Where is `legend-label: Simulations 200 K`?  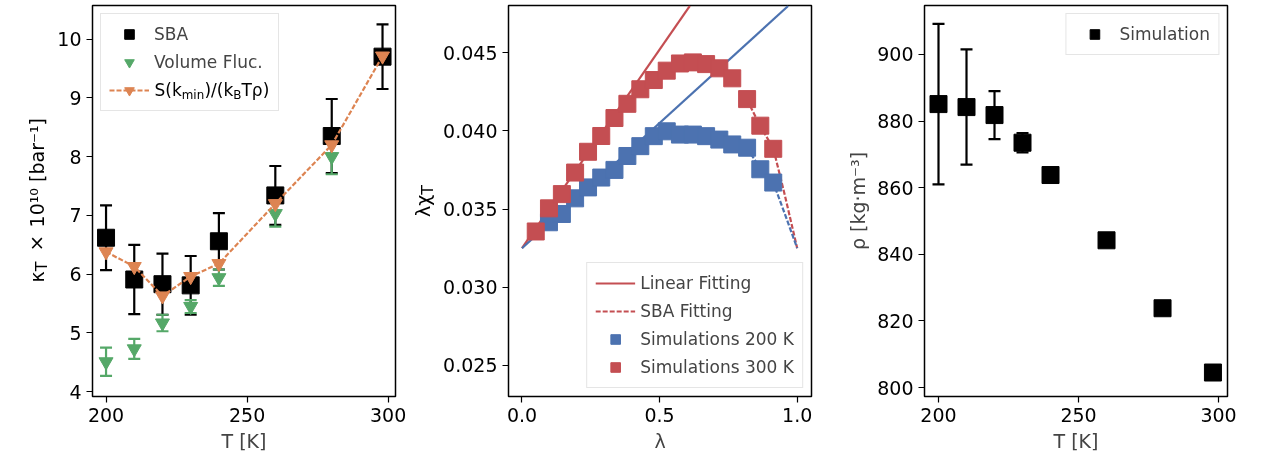
legend-label: Simulations 200 K is located at coordinates (717, 339).